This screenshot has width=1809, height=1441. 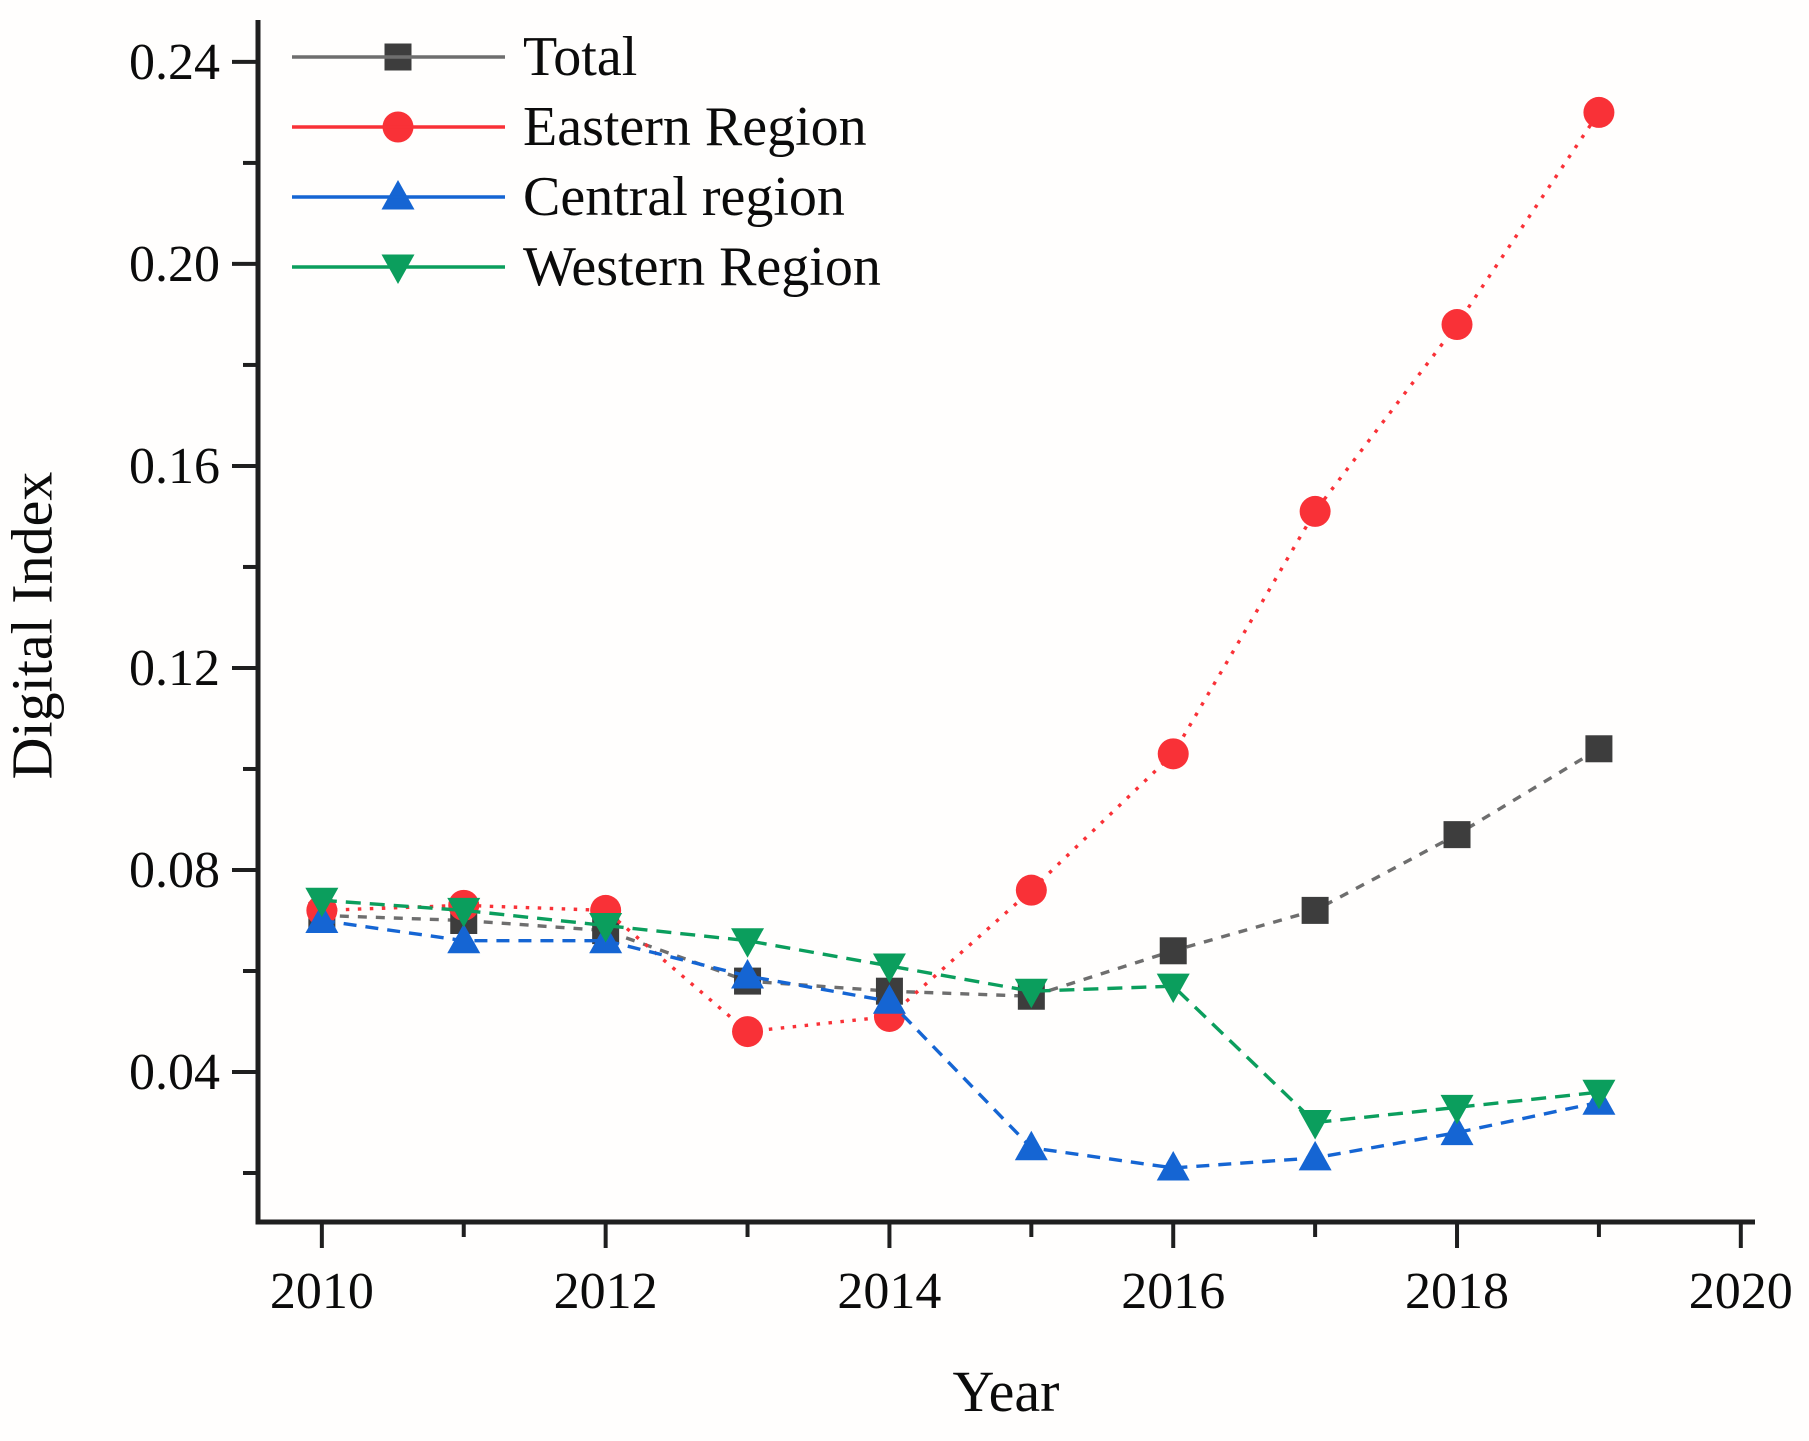 I want to click on y-tick-label: 0.20, so click(x=174, y=264).